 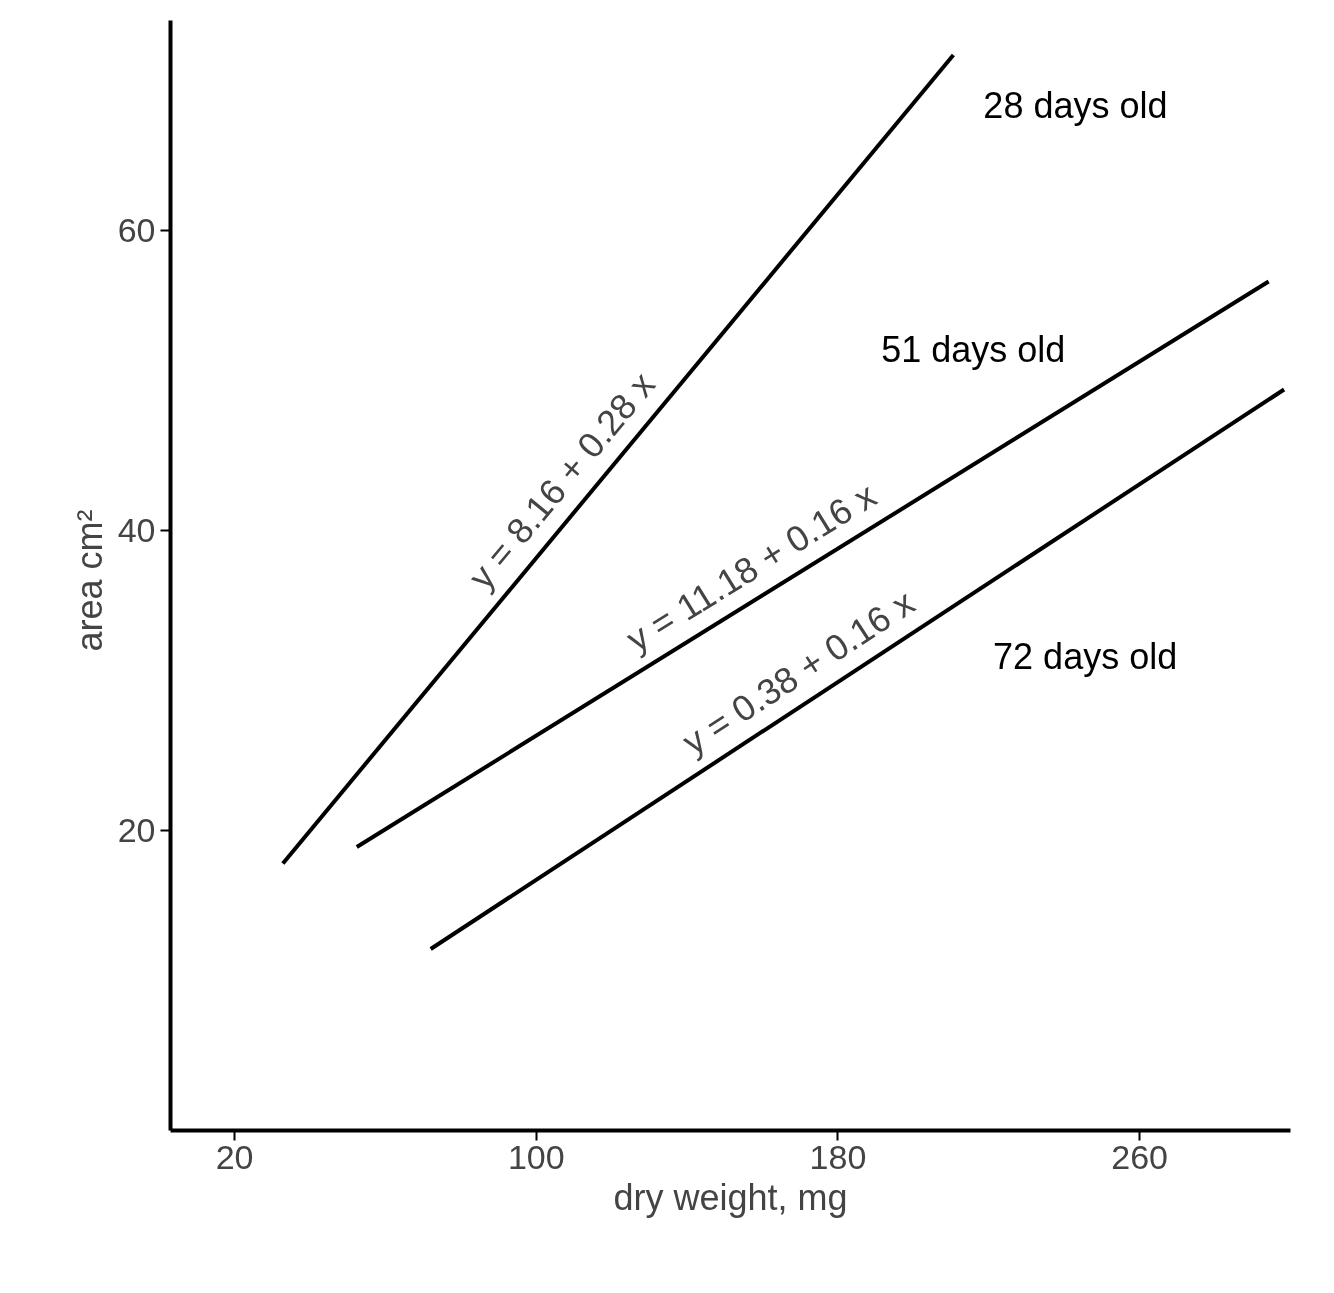 I want to click on series-label: 51 days old, so click(x=973, y=350).